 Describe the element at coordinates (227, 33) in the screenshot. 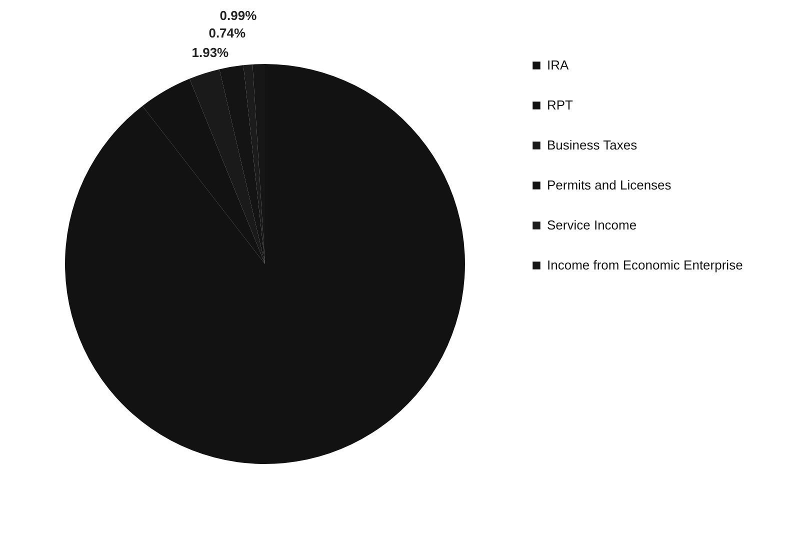

I see `data-label: 0.74%` at that location.